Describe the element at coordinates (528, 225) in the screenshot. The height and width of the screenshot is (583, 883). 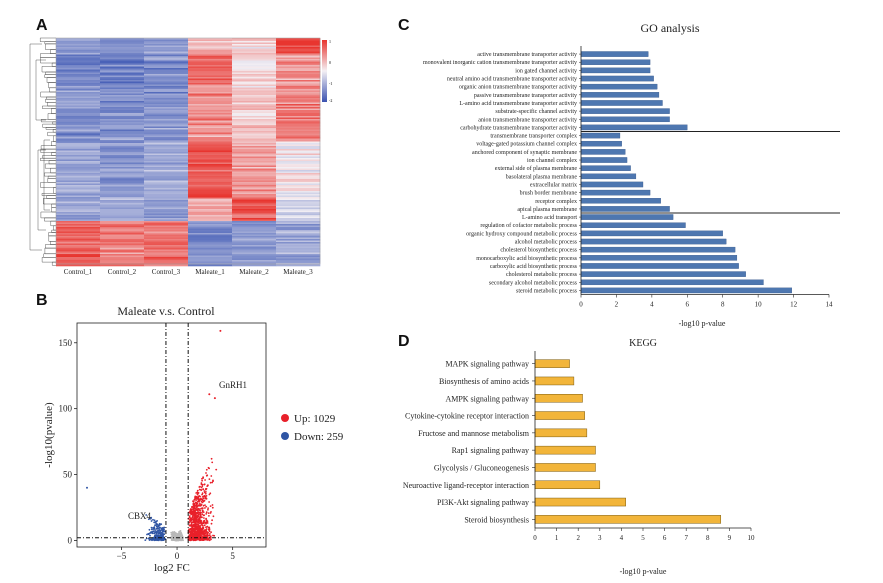
I see `go-category-label: regulation of cofactor metabolic process` at that location.